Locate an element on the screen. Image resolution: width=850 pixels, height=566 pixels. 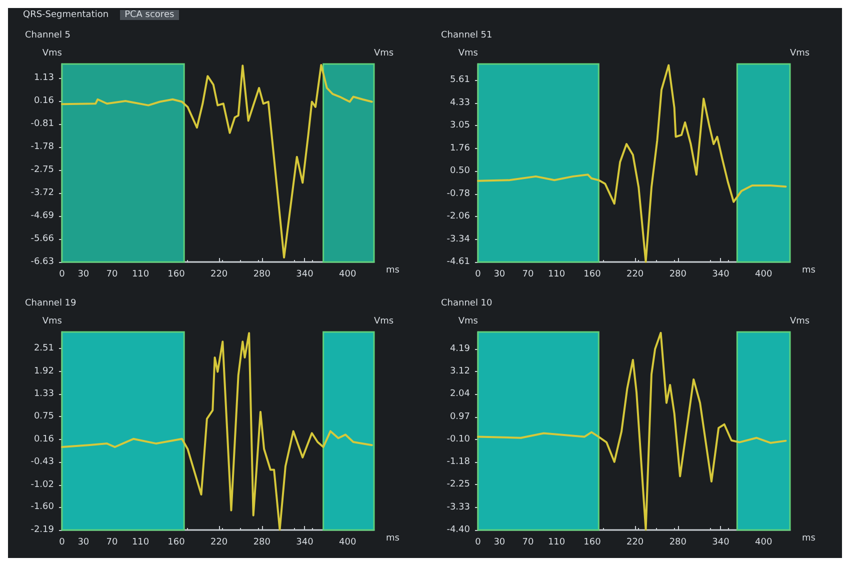
y-tick-label: -0.10 is located at coordinates (458, 439).